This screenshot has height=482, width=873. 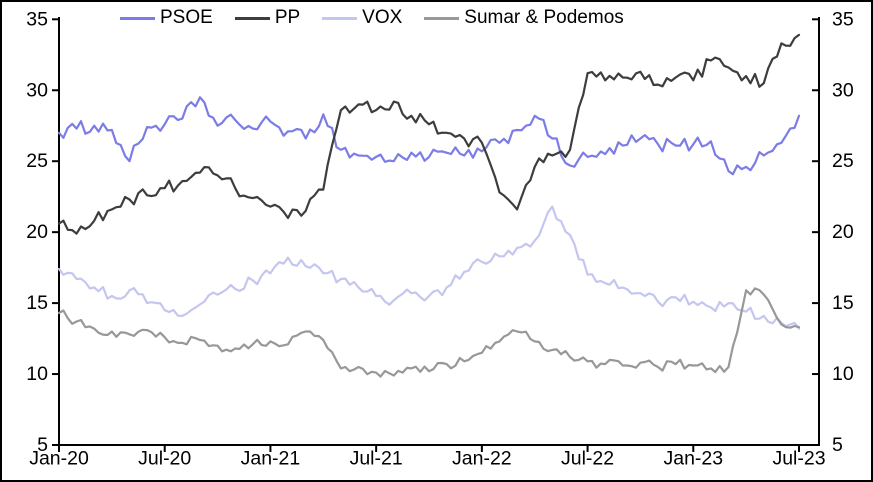 I want to click on legend-label-psoe: PSOE, so click(x=186, y=17).